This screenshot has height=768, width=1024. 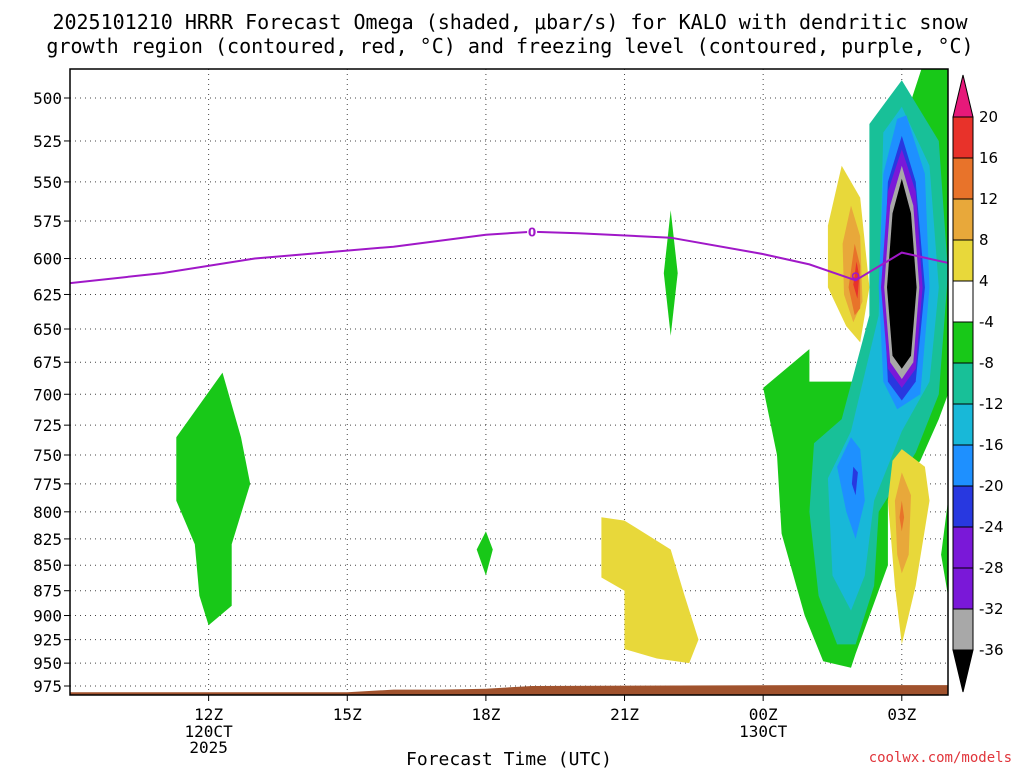 What do you see at coordinates (963, 383) in the screenshot?
I see `colorbar-swatch--12_-8` at bounding box center [963, 383].